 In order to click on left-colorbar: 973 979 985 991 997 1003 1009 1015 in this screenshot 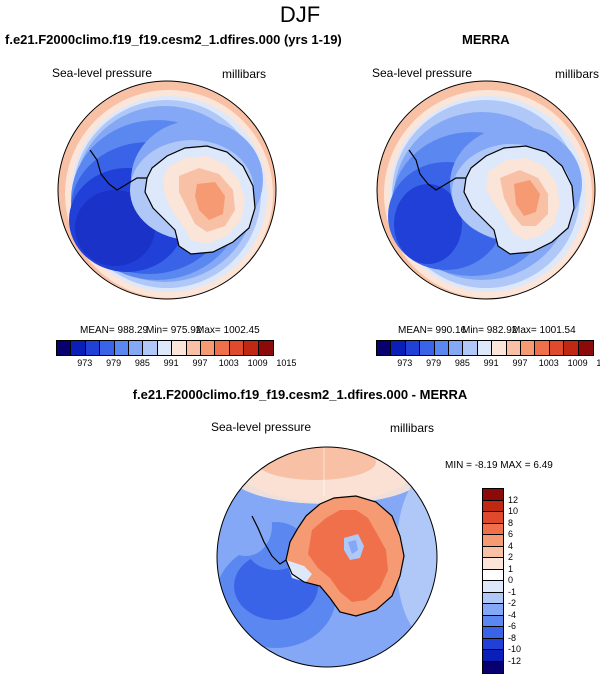, I will do `click(176, 354)`.